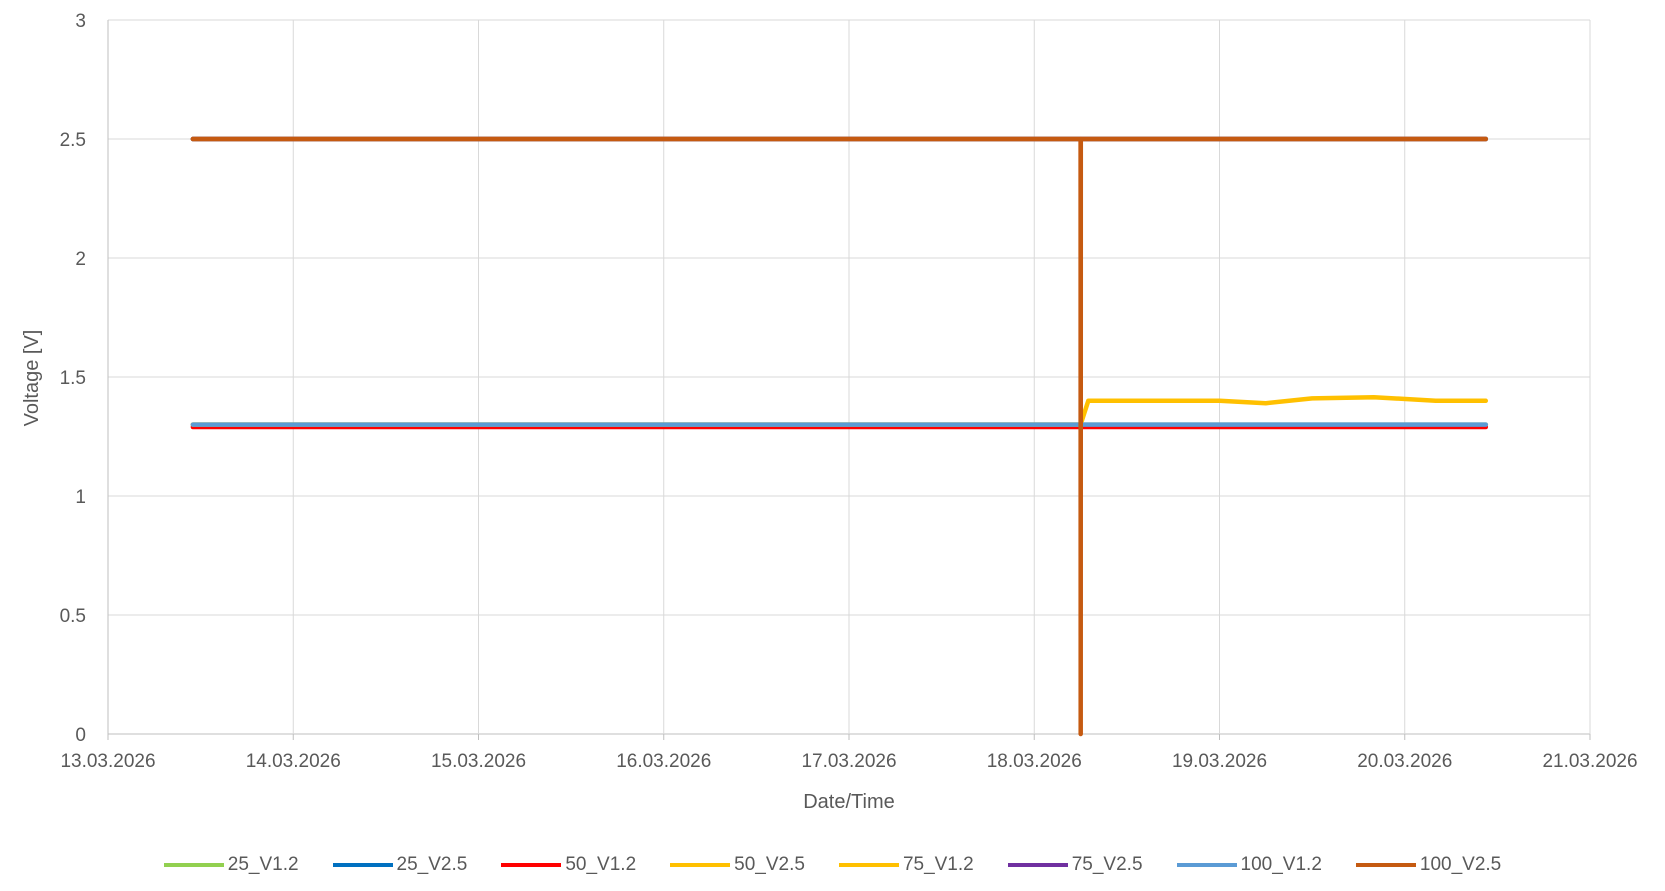 The width and height of the screenshot is (1665, 891). Describe the element at coordinates (73, 616) in the screenshot. I see `y-tick-label: 0.5` at that location.